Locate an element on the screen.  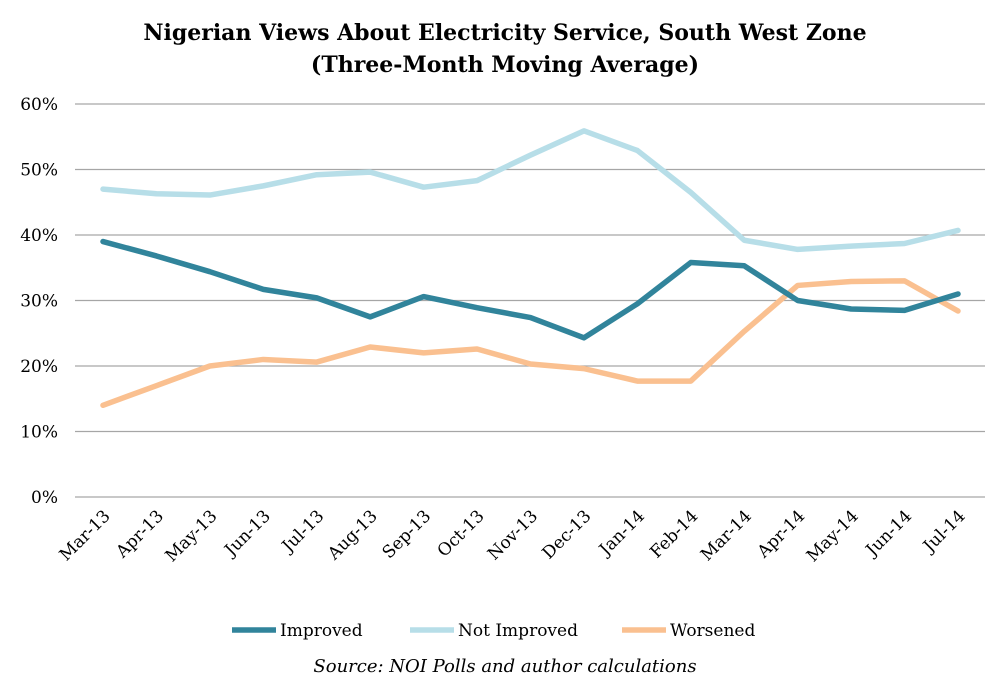
x-tick-label: Apr-13 is located at coordinates (140, 534).